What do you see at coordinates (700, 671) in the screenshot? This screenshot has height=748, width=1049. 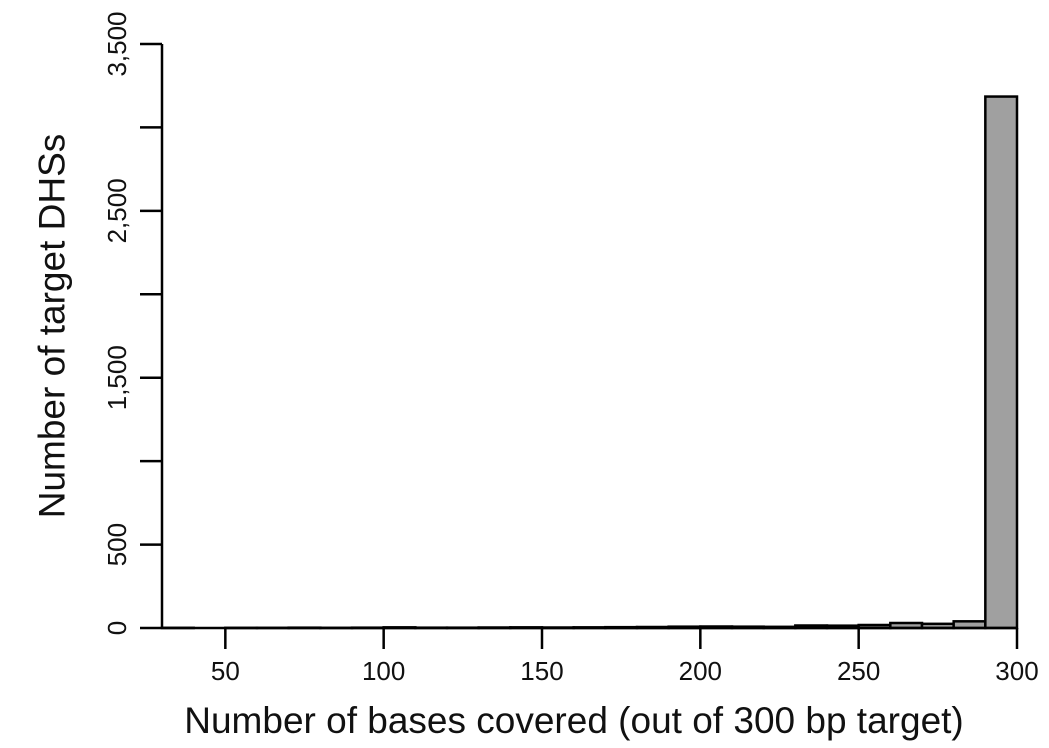 I see `x-tick-label: 200` at bounding box center [700, 671].